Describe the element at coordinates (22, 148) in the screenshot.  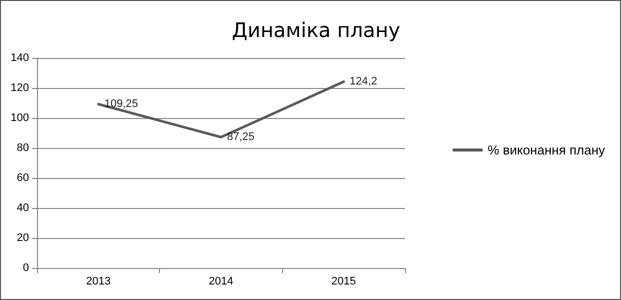
I see `y-tick-label: 80` at that location.